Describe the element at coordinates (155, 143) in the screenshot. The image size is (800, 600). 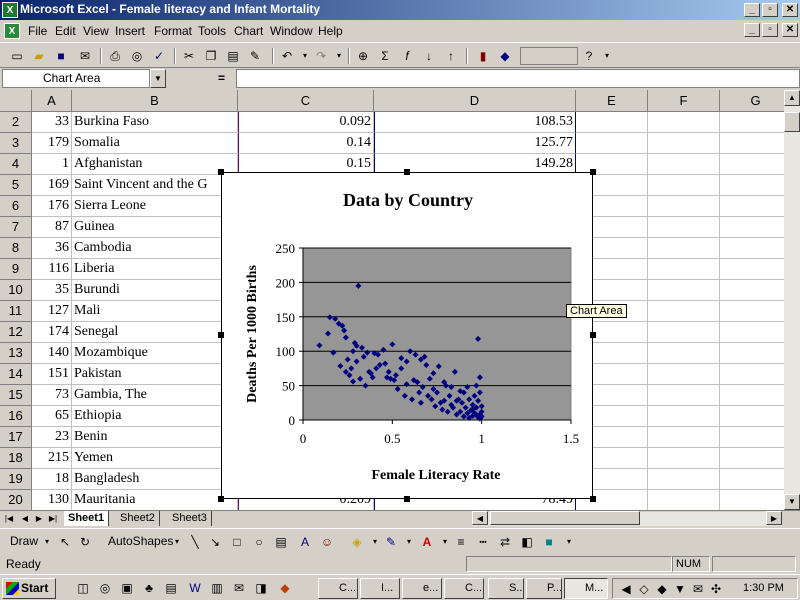
I see `cell-b3: Somalia` at that location.